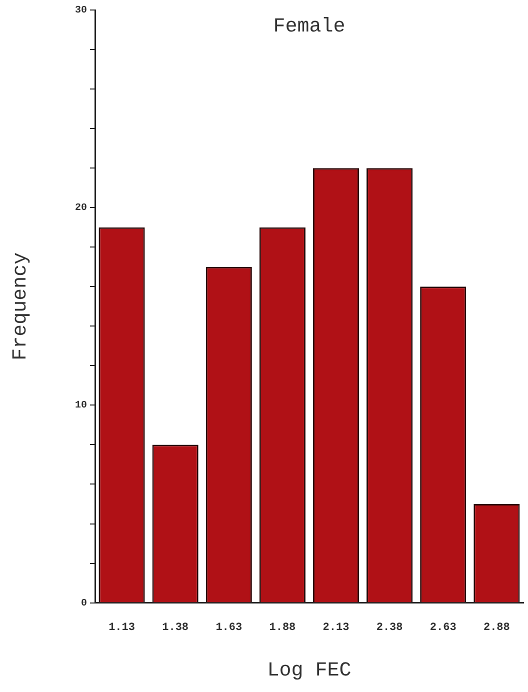 This screenshot has width=528, height=692. Describe the element at coordinates (229, 628) in the screenshot. I see `x-tick-label: 1.63` at that location.